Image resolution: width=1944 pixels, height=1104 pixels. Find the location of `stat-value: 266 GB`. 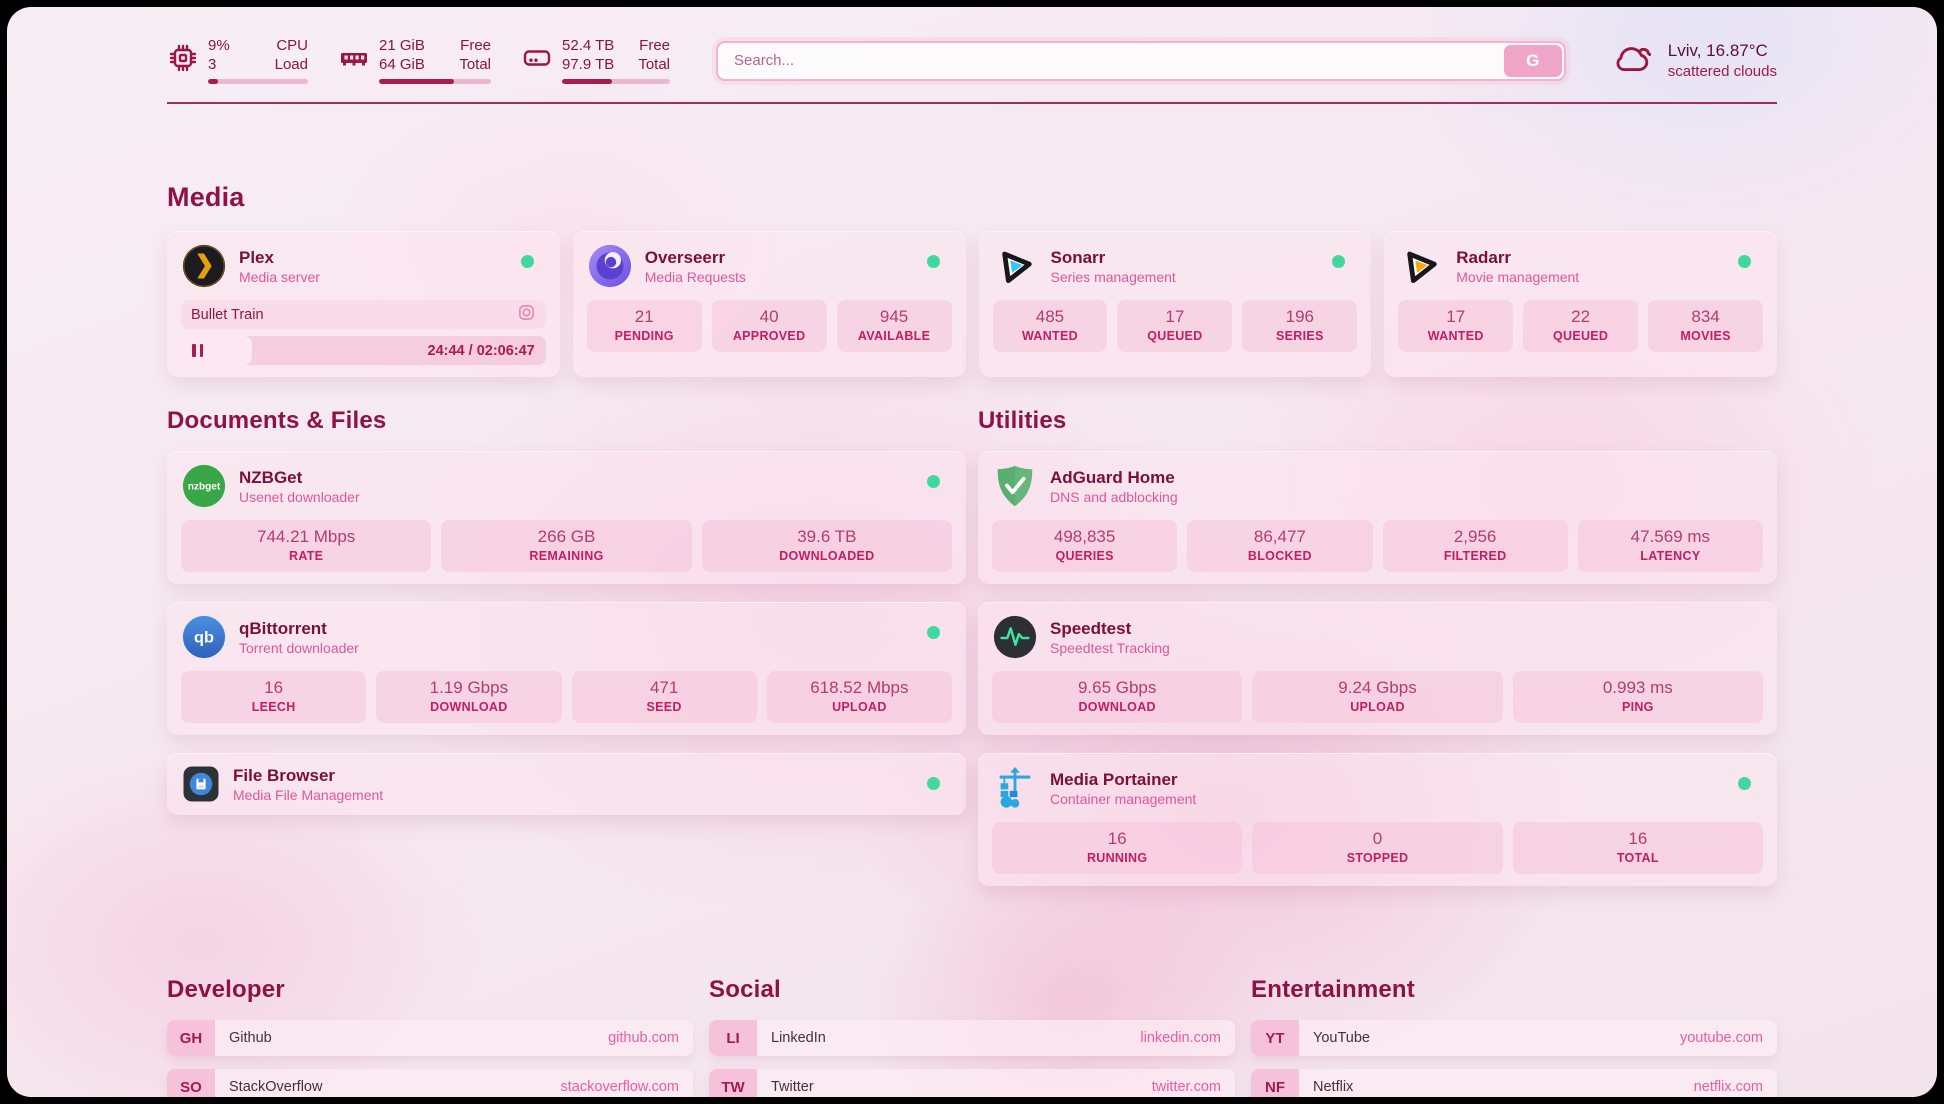

stat-value: 266 GB is located at coordinates (566, 536).